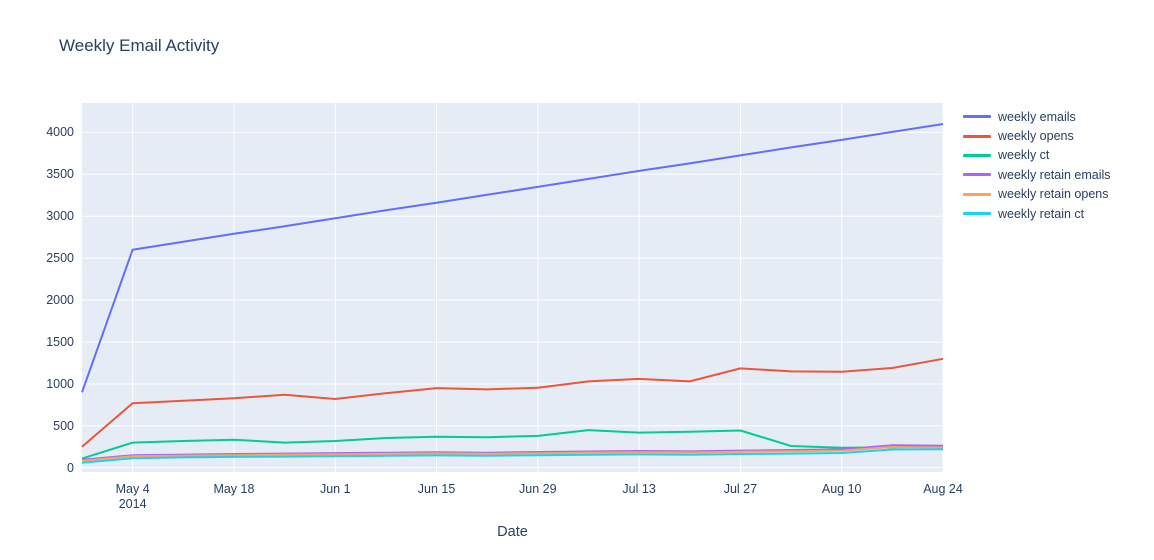 The height and width of the screenshot is (560, 1154). I want to click on x-tick-label: Aug 10, so click(842, 489).